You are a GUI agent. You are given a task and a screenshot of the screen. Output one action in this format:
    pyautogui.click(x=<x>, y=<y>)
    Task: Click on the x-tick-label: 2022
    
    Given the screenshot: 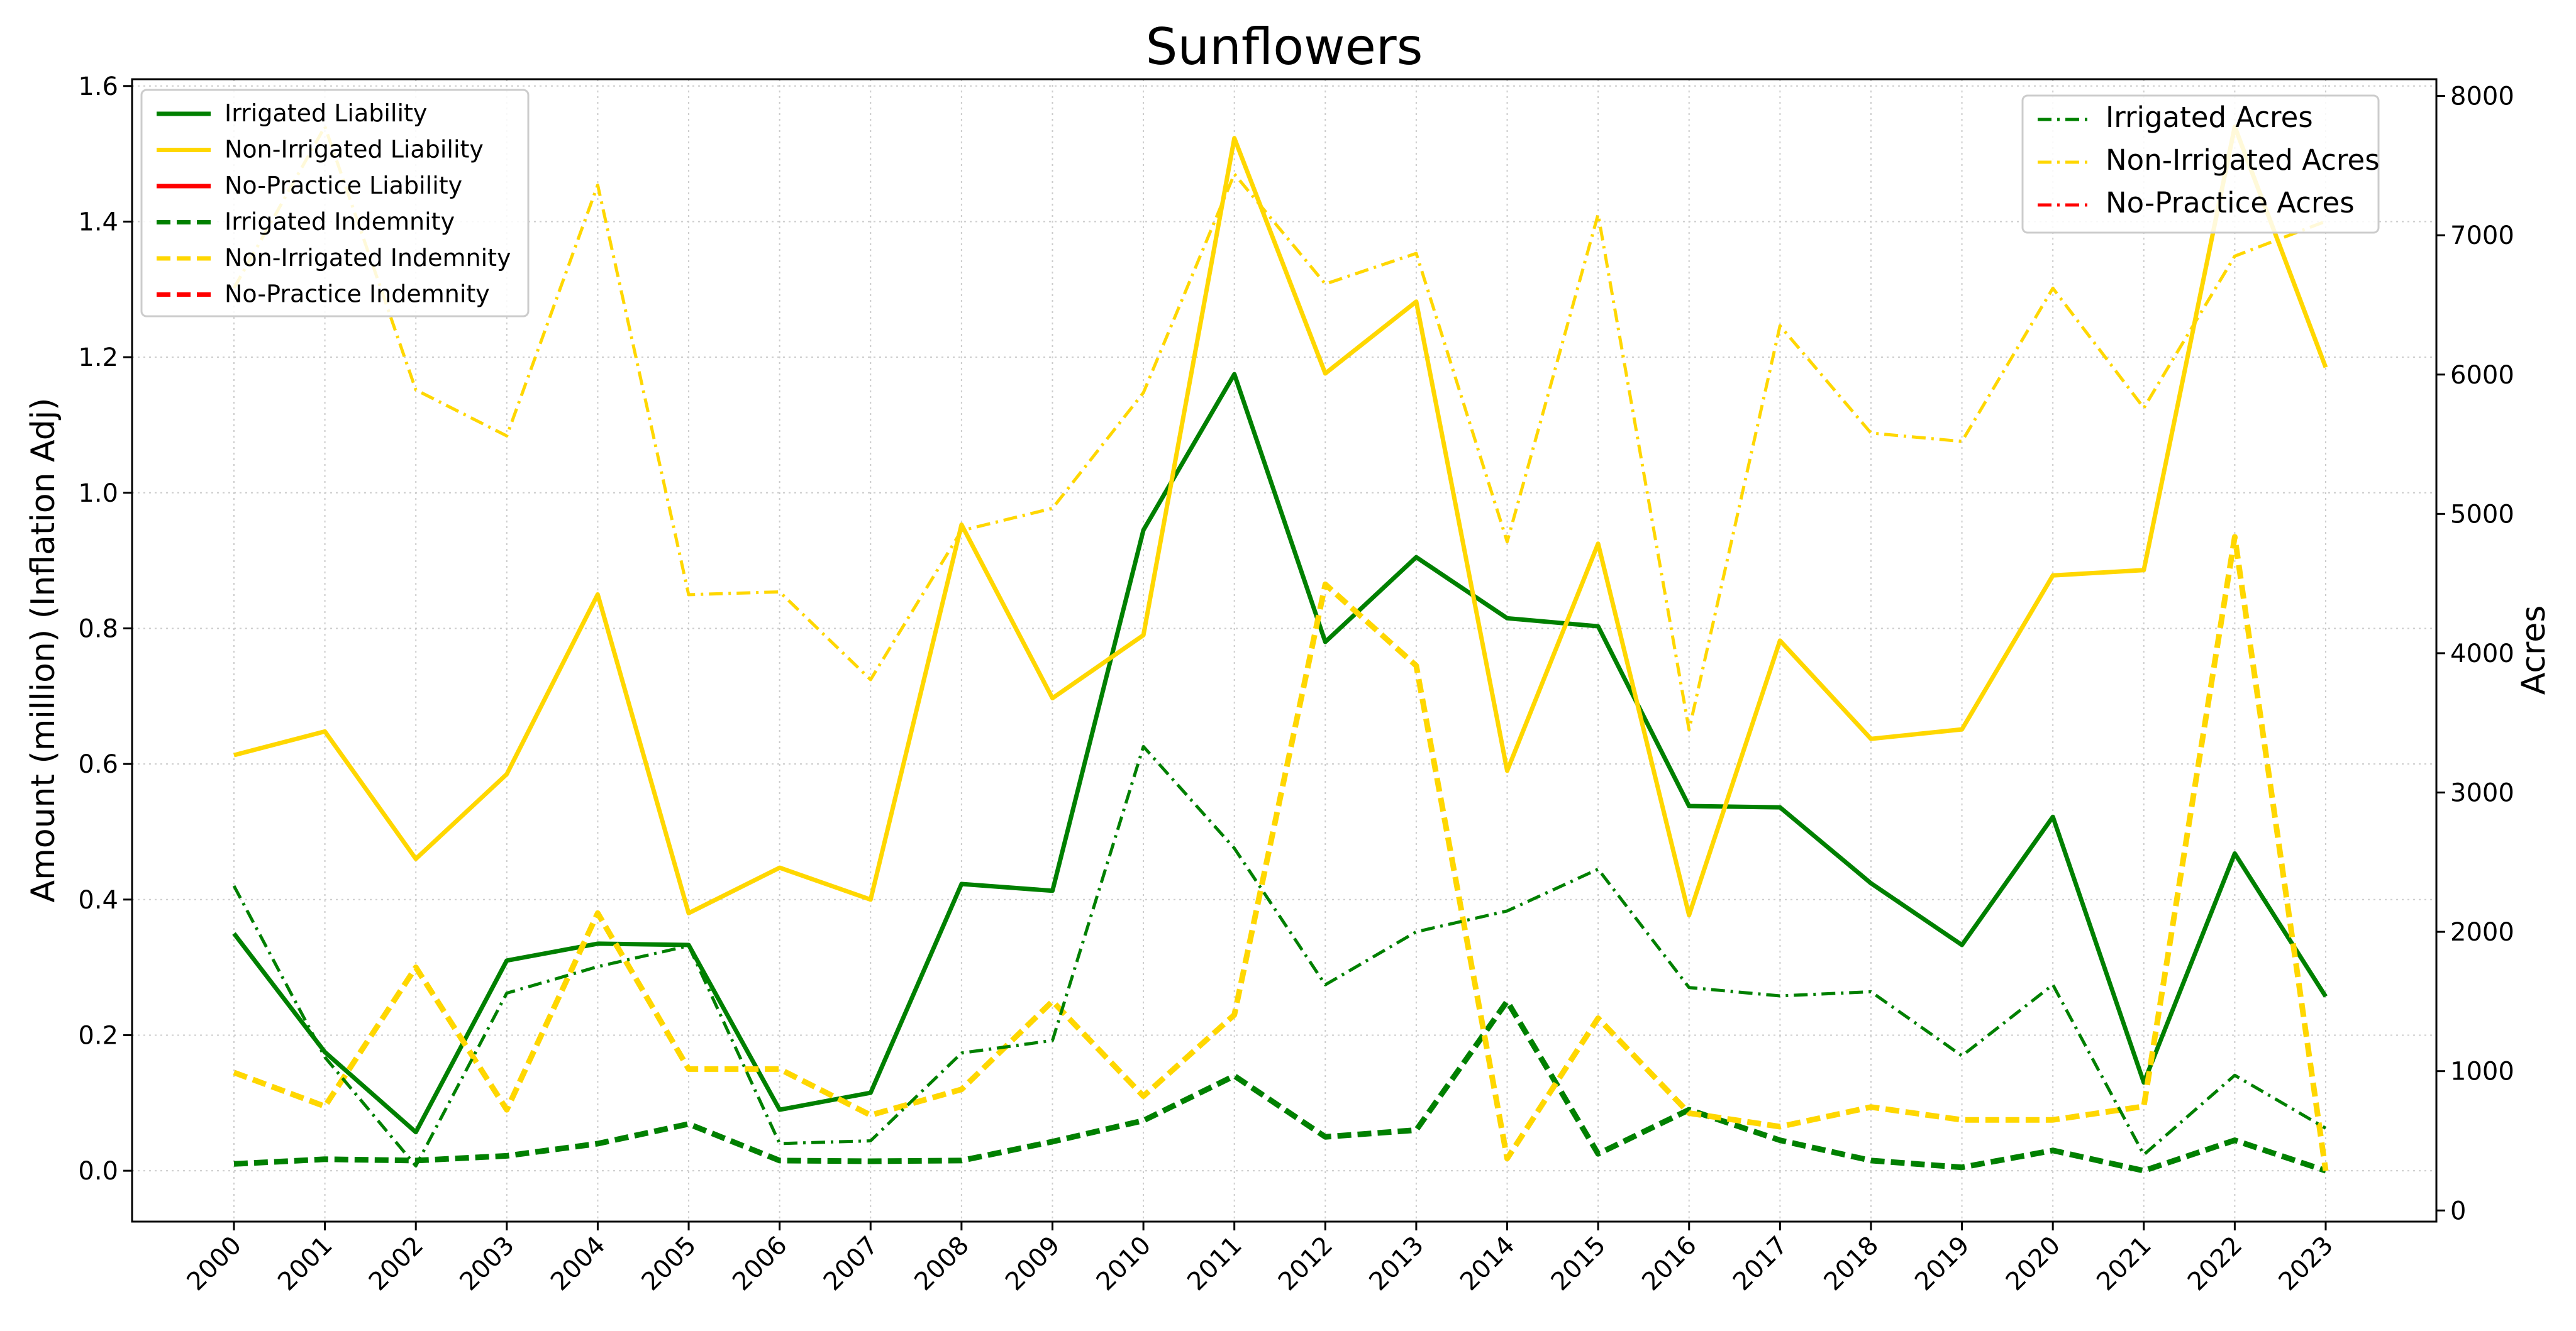 What is the action you would take?
    pyautogui.click(x=2215, y=1264)
    